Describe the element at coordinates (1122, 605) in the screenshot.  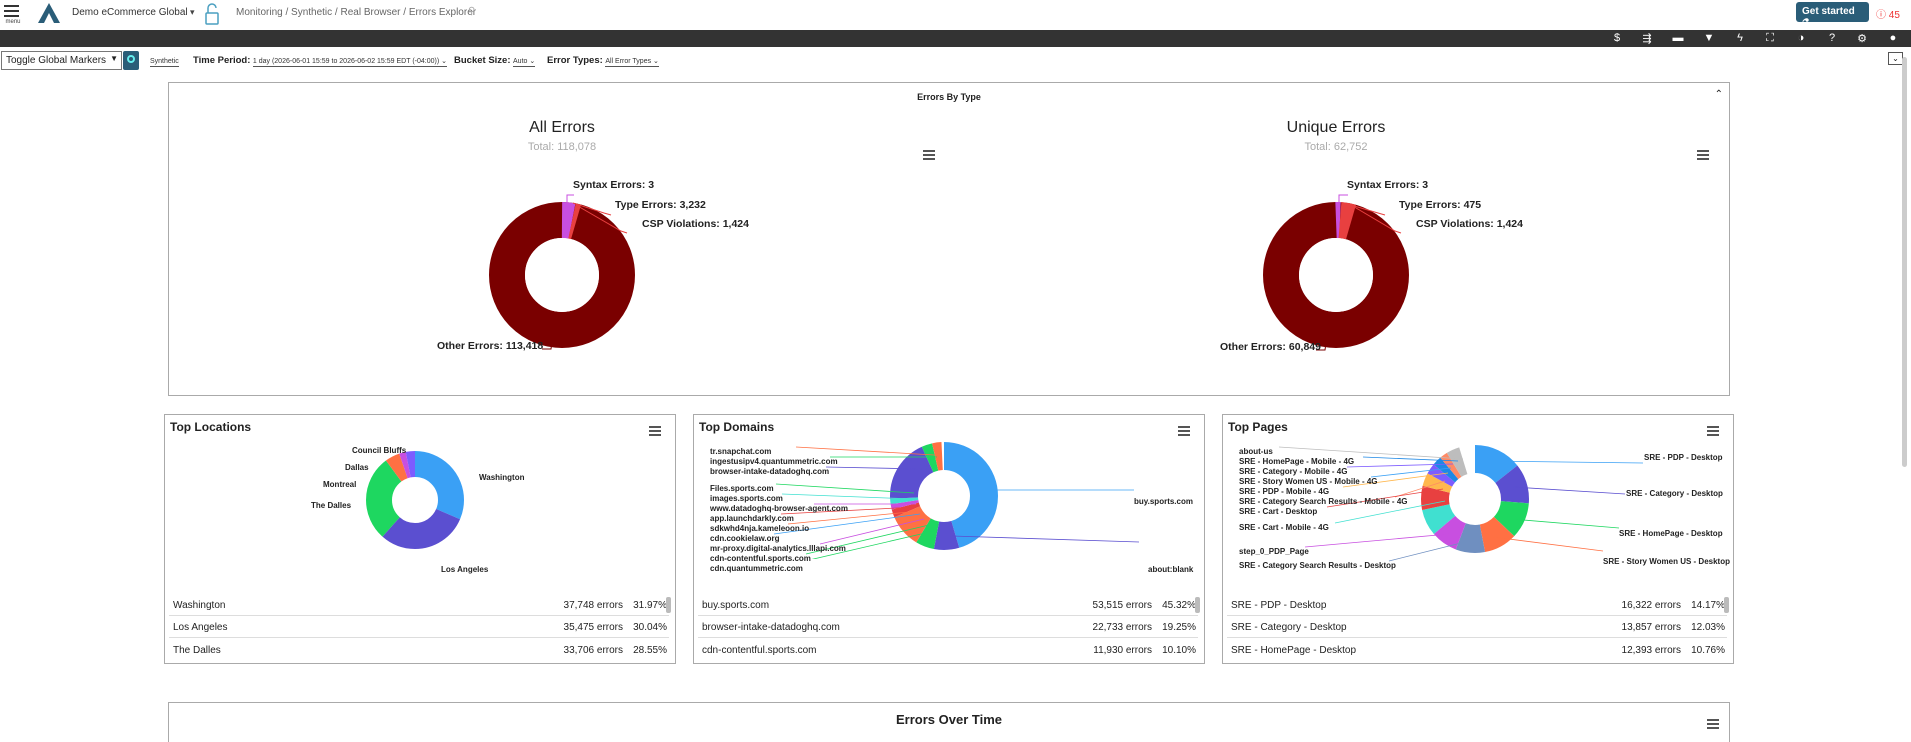
I see `row-count: 53,515 errors` at that location.